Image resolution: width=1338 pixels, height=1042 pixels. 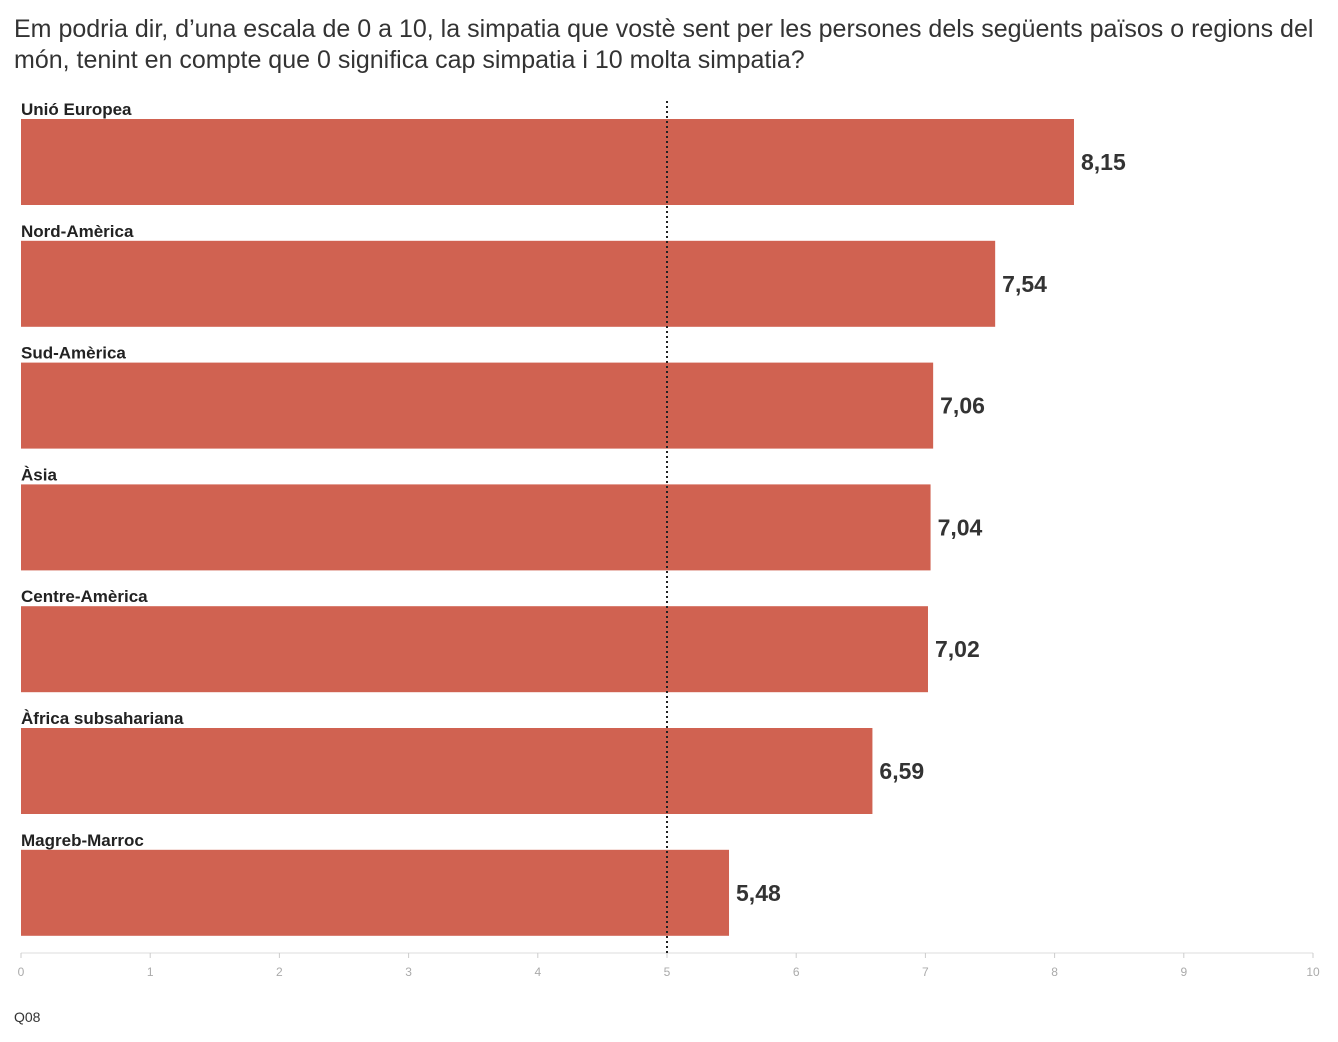 What do you see at coordinates (957, 649) in the screenshot?
I see `value-label: 7,02` at bounding box center [957, 649].